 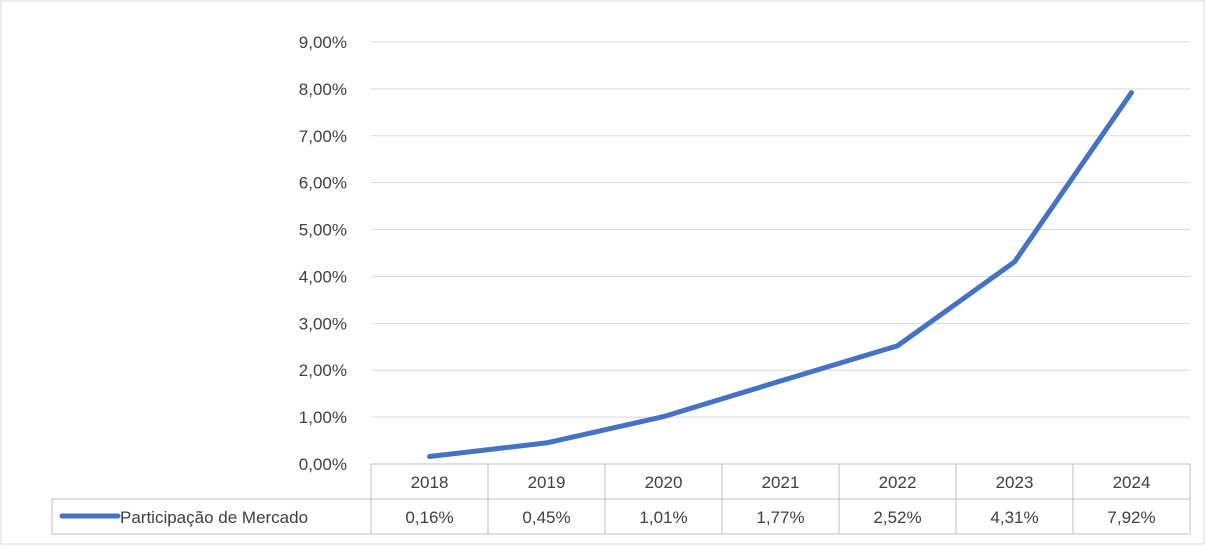 What do you see at coordinates (1132, 482) in the screenshot?
I see `x-tick-label: 2024` at bounding box center [1132, 482].